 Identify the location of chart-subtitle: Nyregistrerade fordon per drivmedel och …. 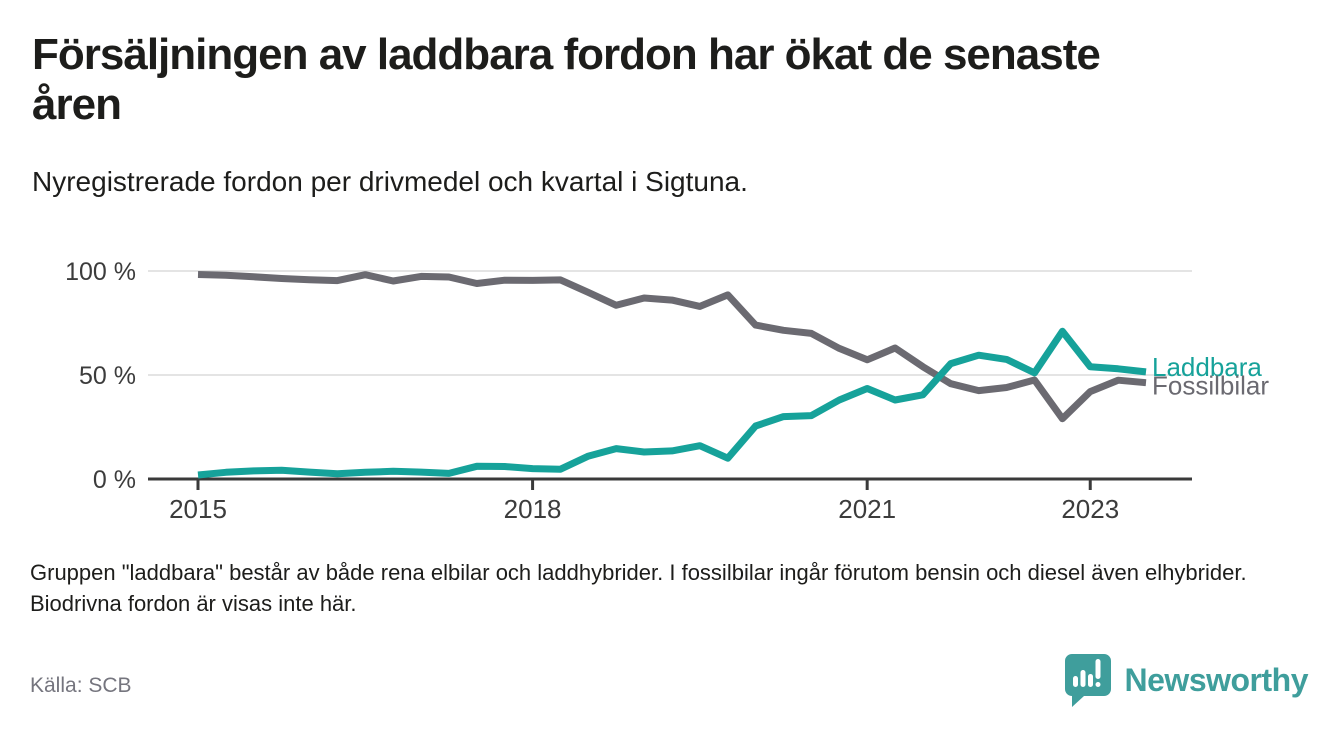
(390, 181).